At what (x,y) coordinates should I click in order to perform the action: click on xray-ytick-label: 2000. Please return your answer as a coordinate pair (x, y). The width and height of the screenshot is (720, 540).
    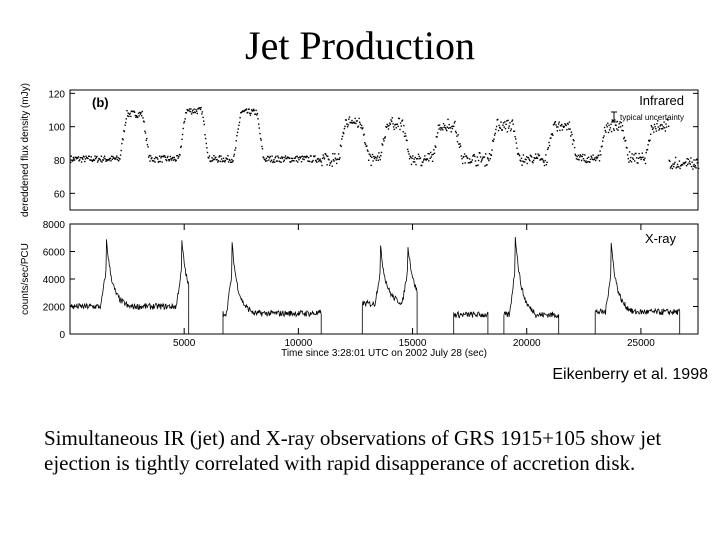
    Looking at the image, I should click on (54, 308).